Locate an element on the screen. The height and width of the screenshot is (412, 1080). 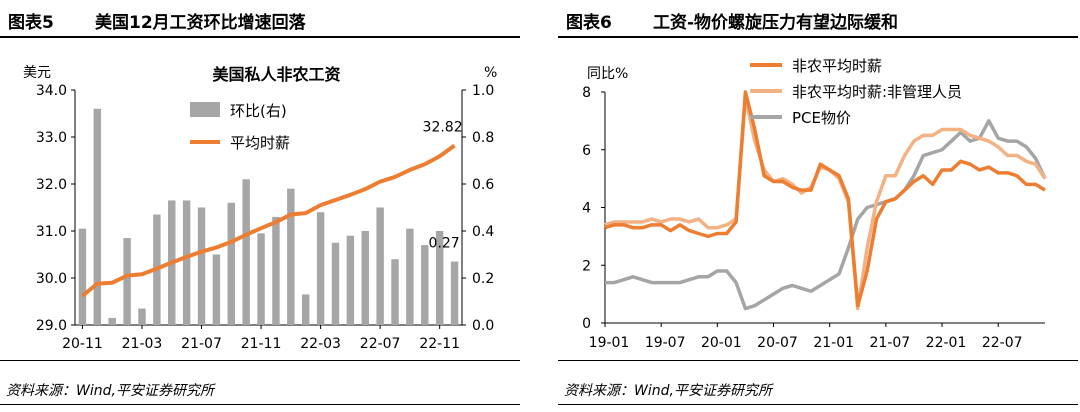
figure-number: 图表6 is located at coordinates (589, 23).